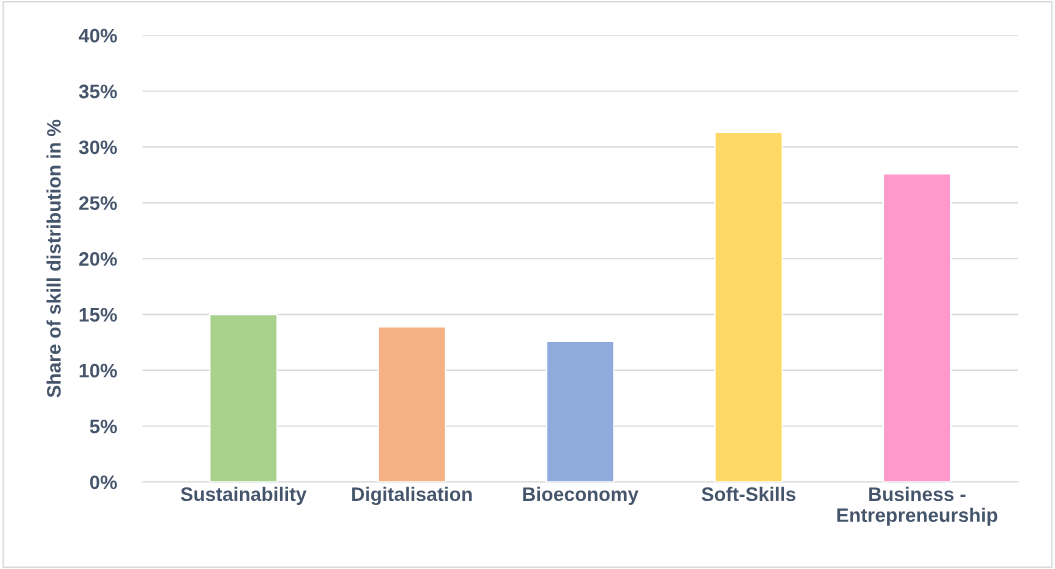 This screenshot has width=1055, height=569. Describe the element at coordinates (412, 496) in the screenshot. I see `x-tick-label: Digitalisation` at that location.